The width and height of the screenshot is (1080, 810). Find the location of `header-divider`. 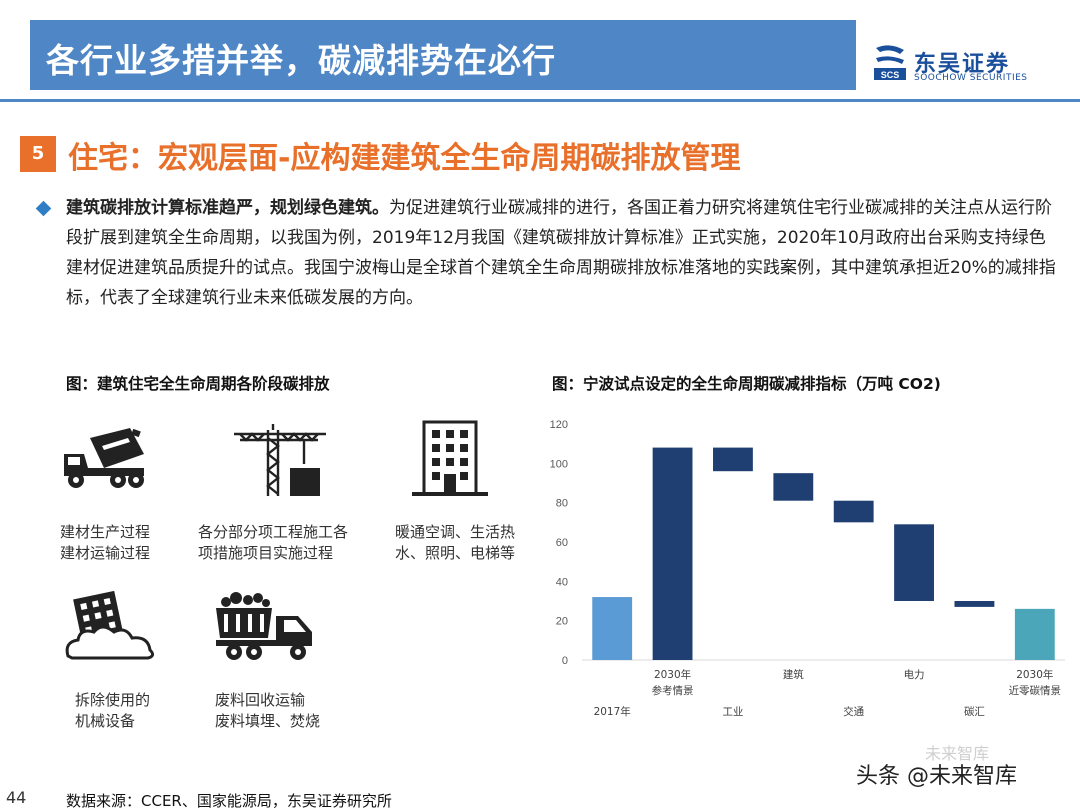

header-divider is located at coordinates (540, 100).